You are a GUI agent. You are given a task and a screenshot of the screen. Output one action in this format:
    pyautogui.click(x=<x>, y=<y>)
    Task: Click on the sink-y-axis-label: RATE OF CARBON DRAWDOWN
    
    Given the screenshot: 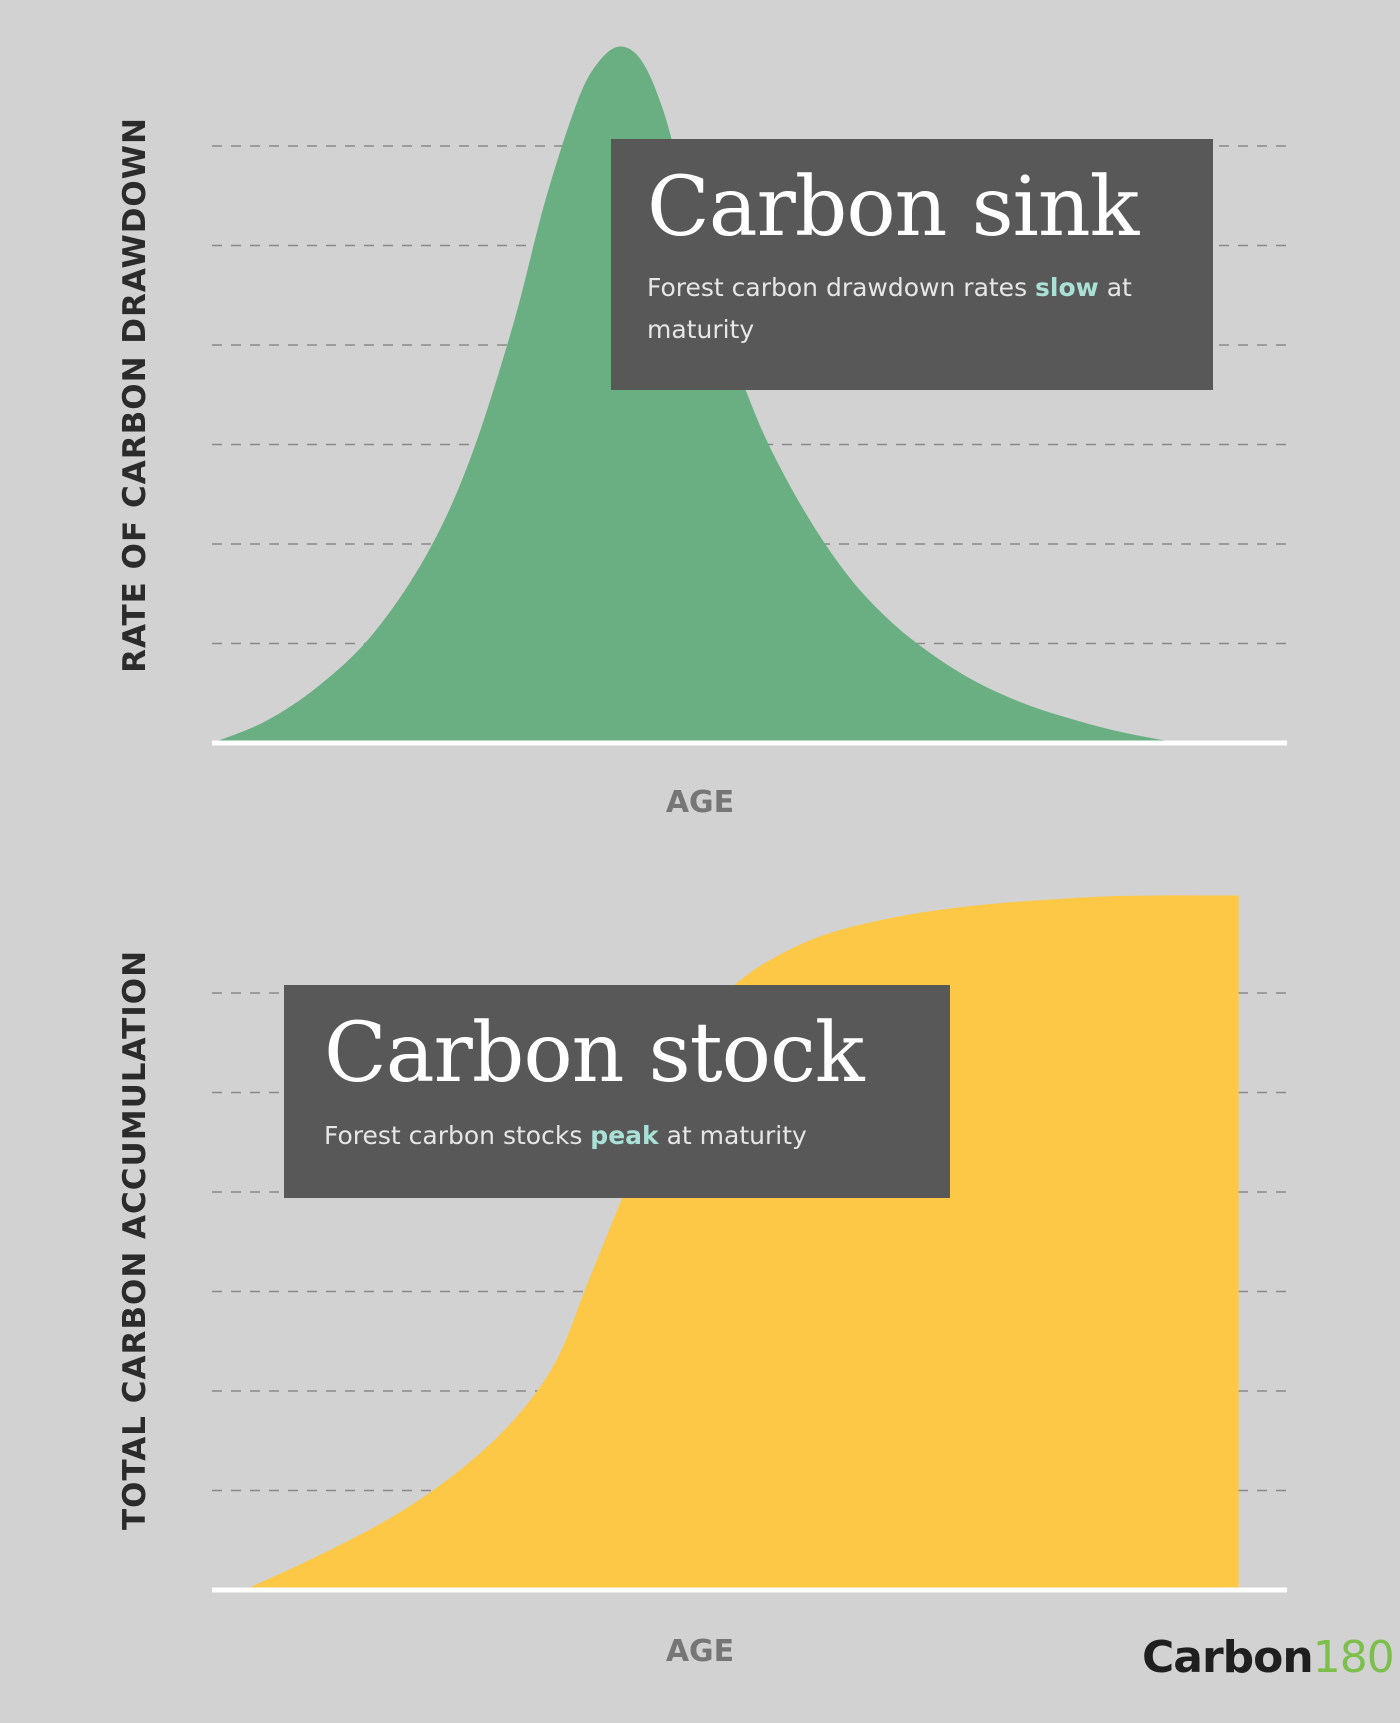 What is the action you would take?
    pyautogui.click(x=135, y=395)
    